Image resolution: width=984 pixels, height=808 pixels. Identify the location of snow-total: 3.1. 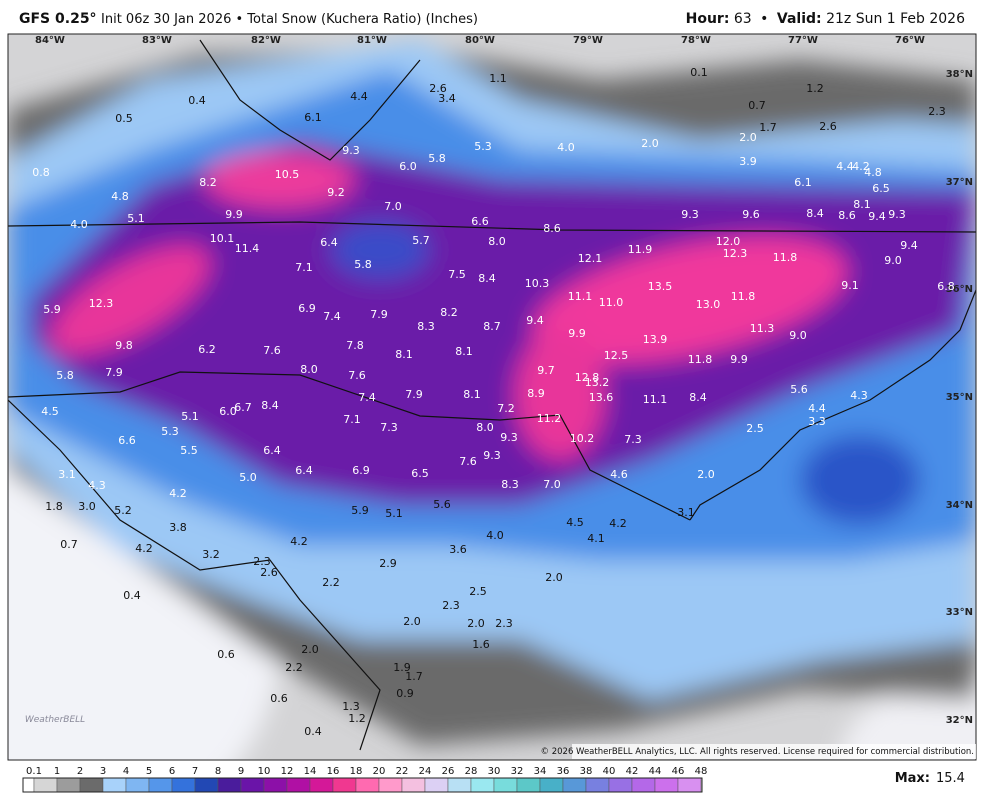
(67, 474).